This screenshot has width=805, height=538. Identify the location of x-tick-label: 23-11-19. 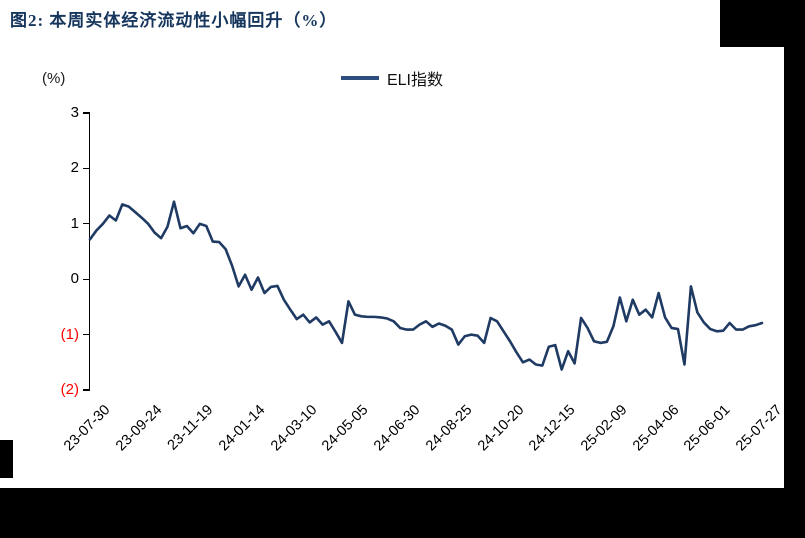
(191, 428).